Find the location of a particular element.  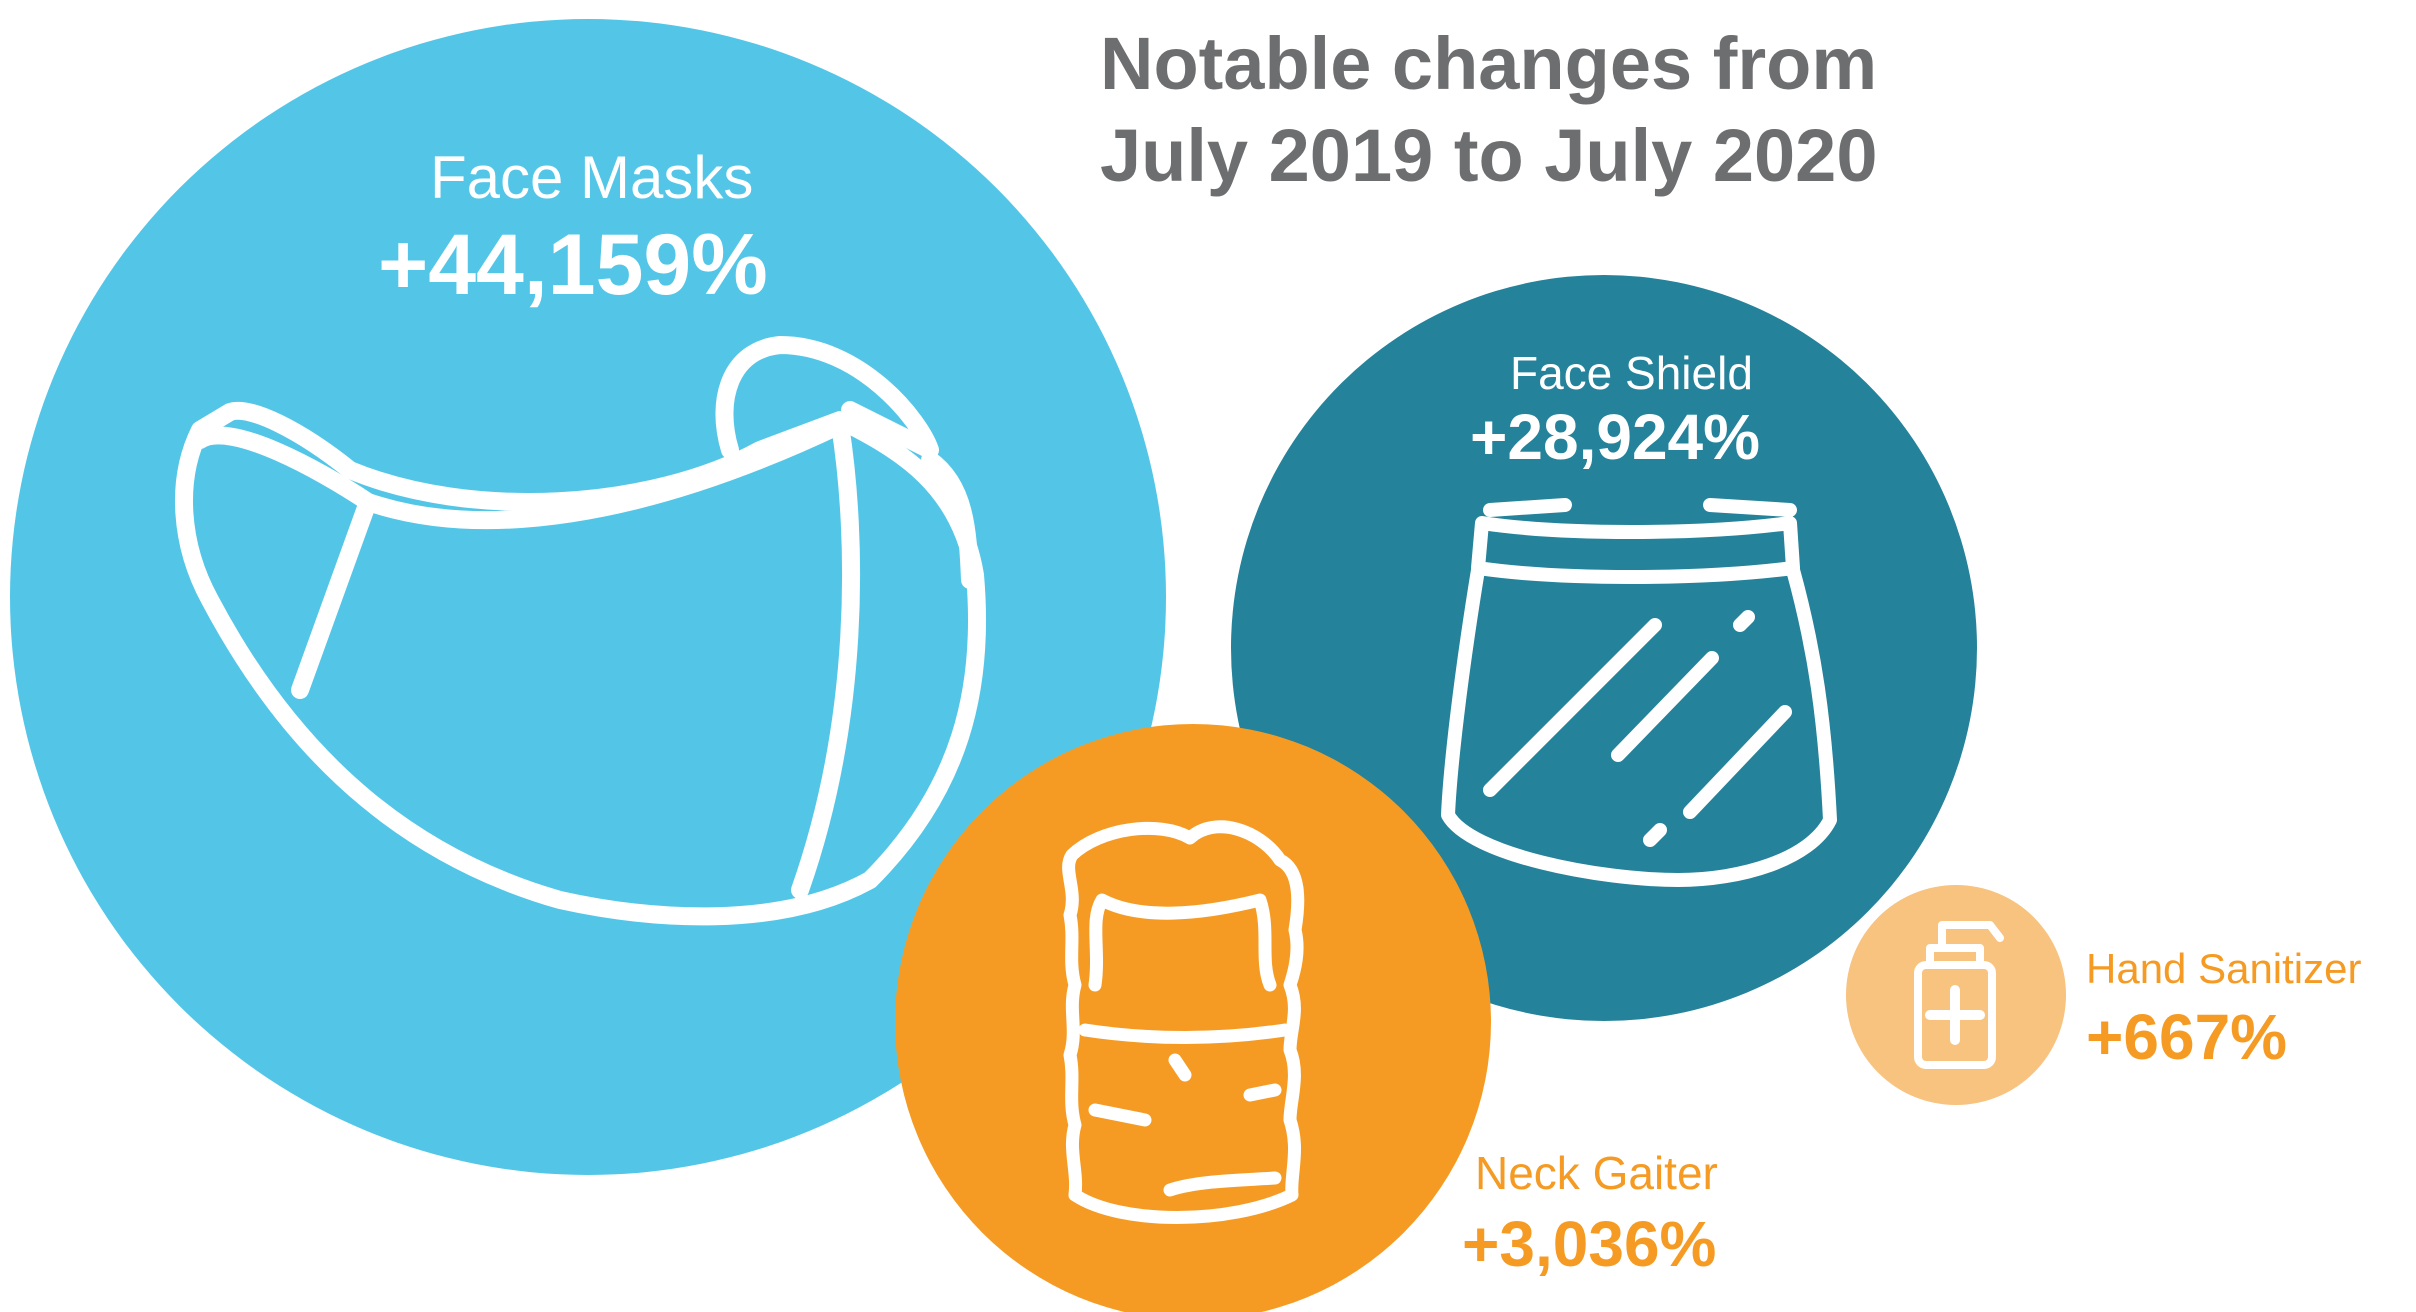

hand-sanitizer-icon is located at coordinates (1959, 995).